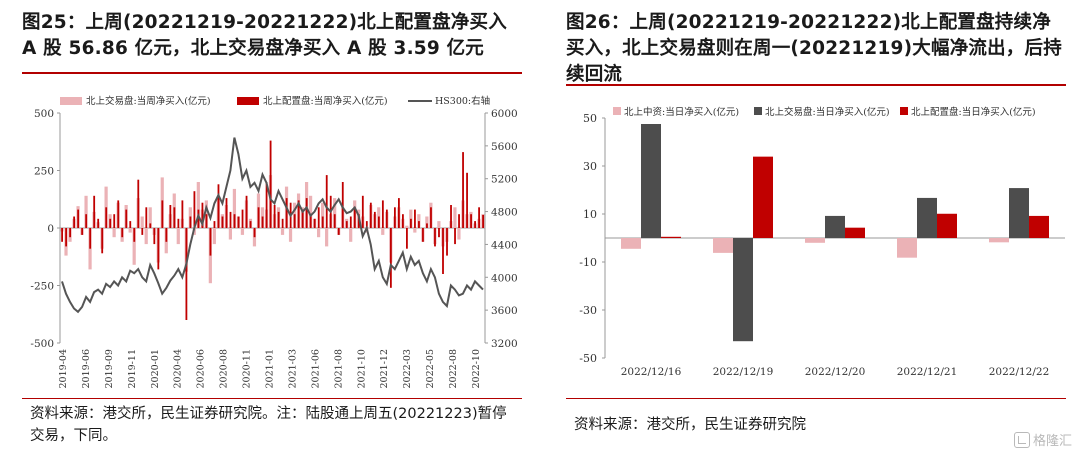 The width and height of the screenshot is (1080, 455). Describe the element at coordinates (973, 112) in the screenshot. I see `legend-label-2: 北上配置盘:当日净买入(亿元)` at that location.